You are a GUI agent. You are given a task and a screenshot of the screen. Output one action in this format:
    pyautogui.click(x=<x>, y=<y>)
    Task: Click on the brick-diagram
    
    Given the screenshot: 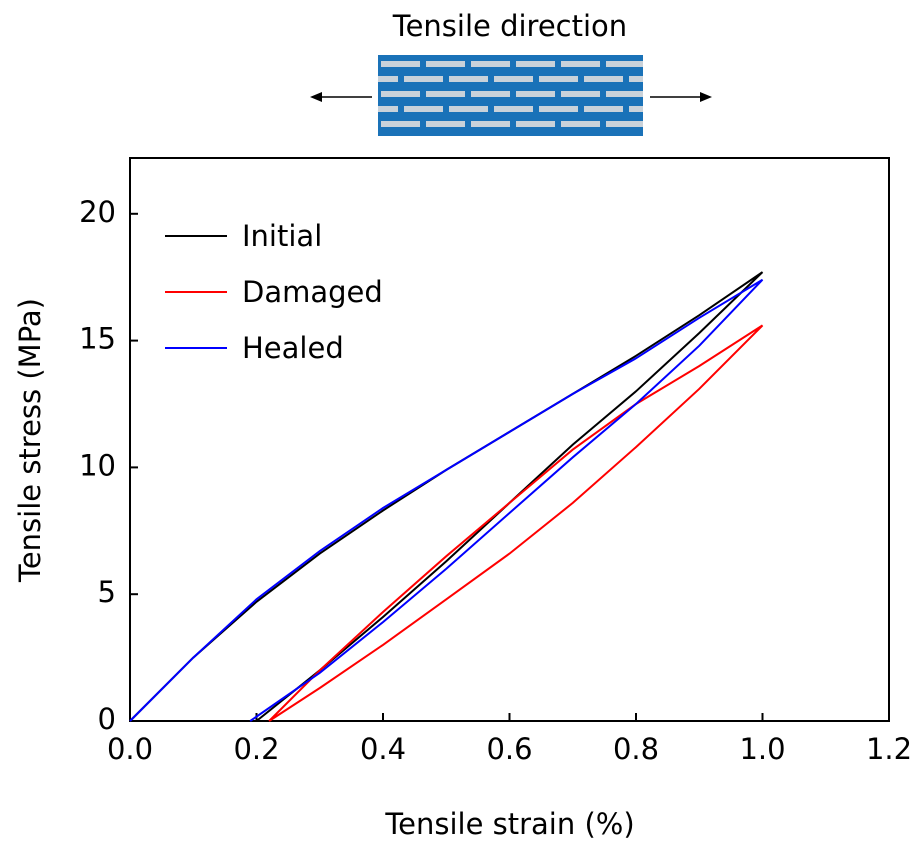 What is the action you would take?
    pyautogui.click(x=510, y=95)
    